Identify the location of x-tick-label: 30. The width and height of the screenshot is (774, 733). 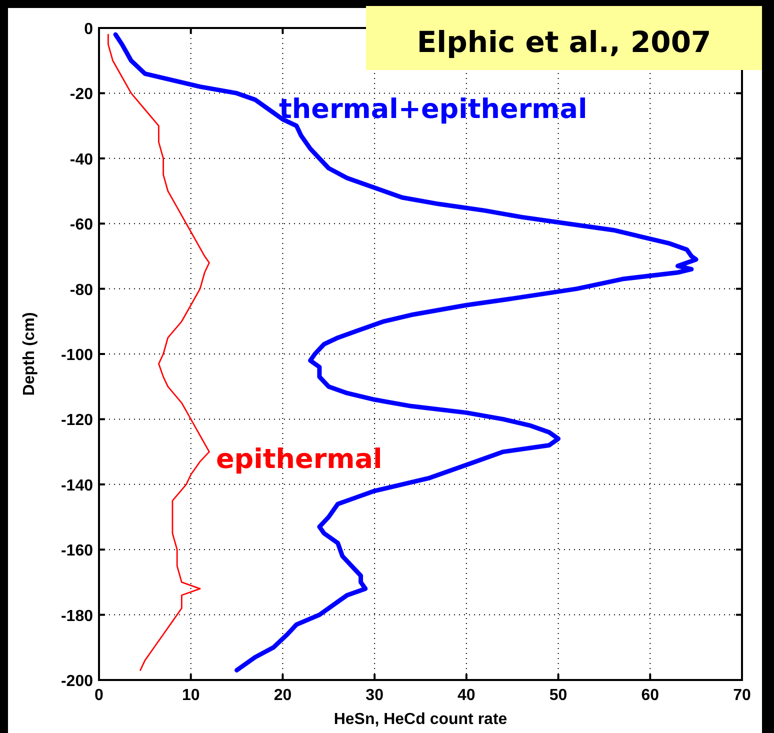
(375, 695).